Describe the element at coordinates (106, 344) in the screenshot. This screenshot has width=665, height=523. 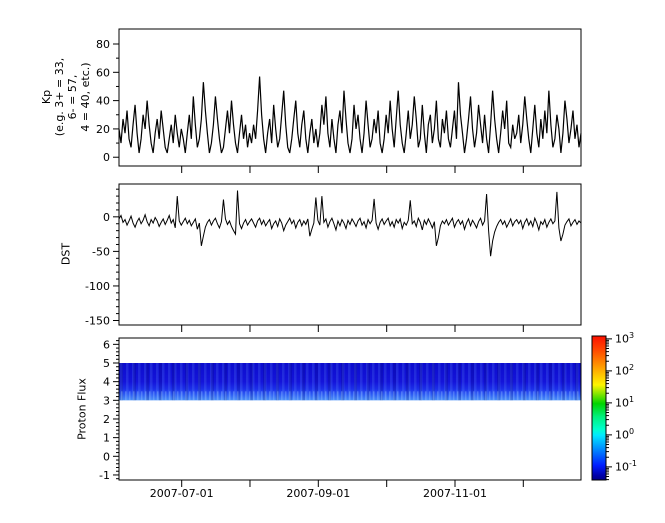
I see `proton_flux-ytick-label: 6` at that location.